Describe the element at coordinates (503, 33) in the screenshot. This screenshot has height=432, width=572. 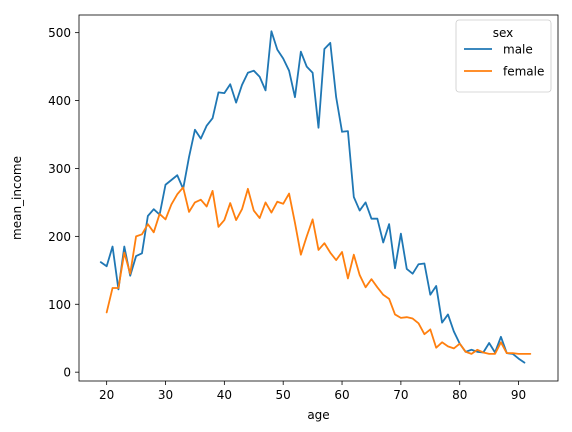
I see `legend-title: sex` at that location.